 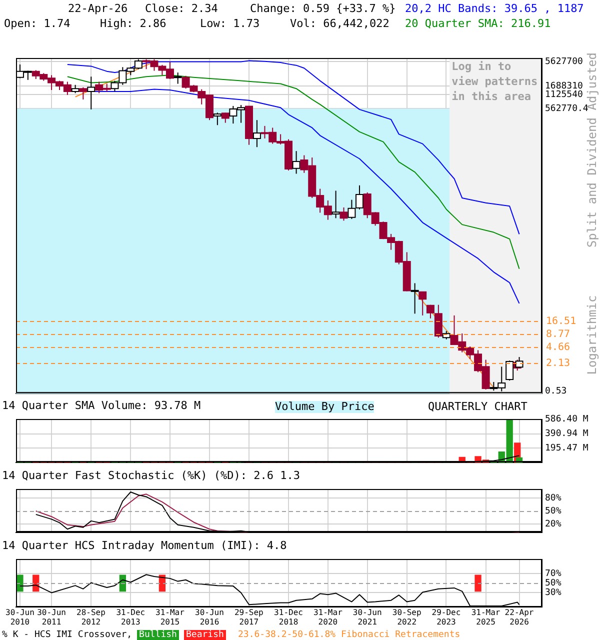 I want to click on text: 20,2 HC Bands: 39.65 , 1187, so click(x=494, y=8).